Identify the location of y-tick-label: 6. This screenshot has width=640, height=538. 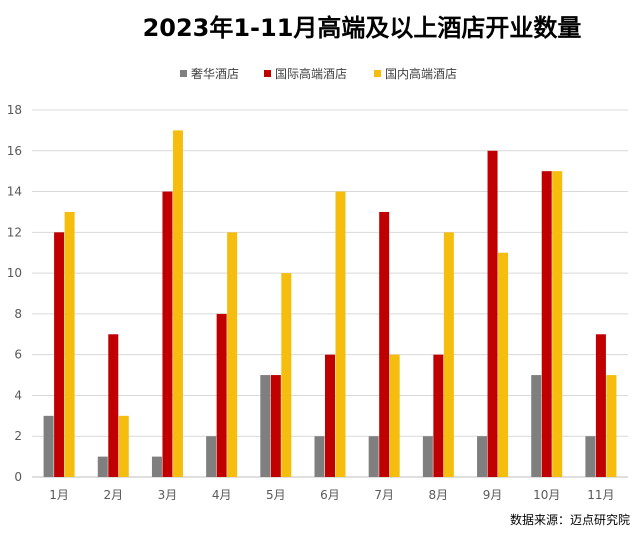
(18, 355).